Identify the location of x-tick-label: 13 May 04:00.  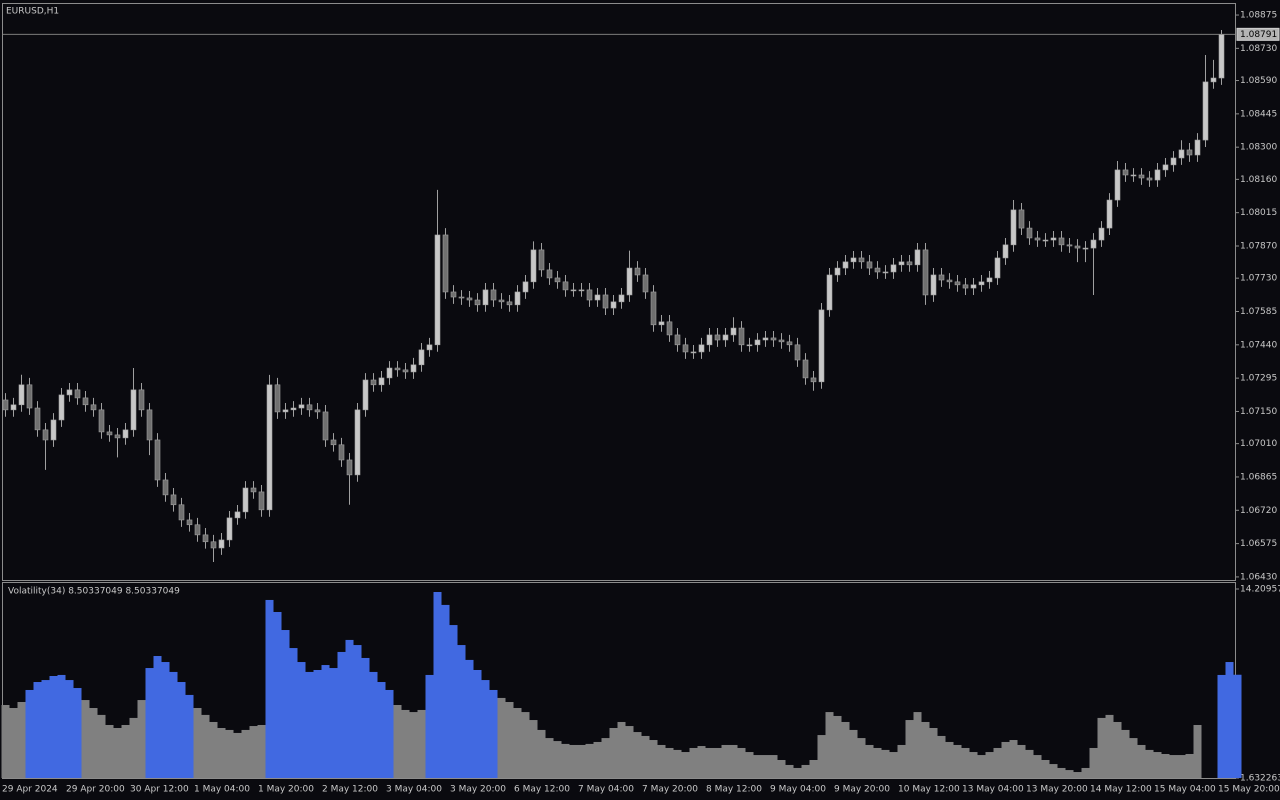
(993, 790).